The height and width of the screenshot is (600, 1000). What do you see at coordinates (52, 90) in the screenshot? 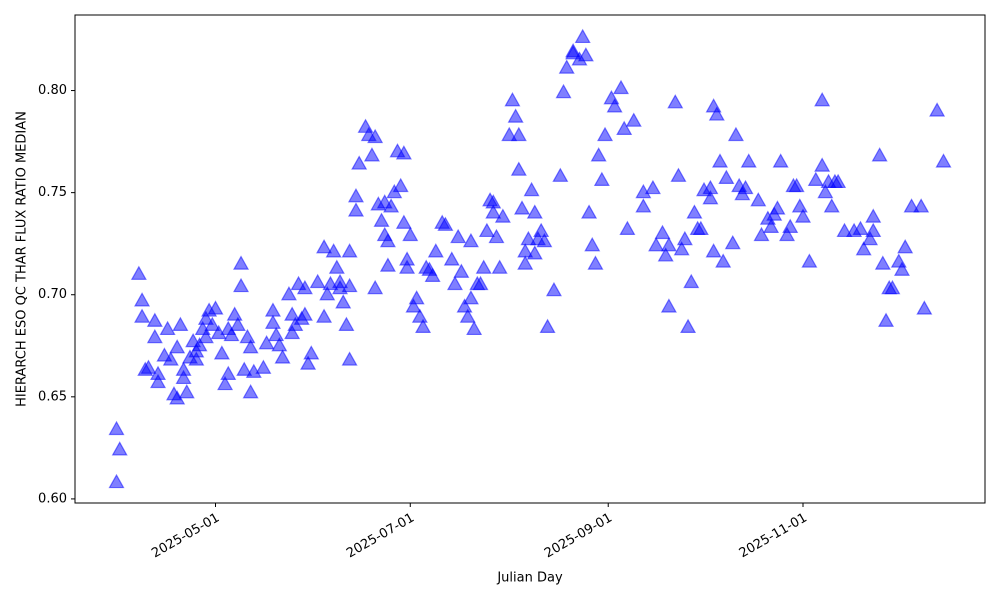
I see `y-tick-label: 0.80` at bounding box center [52, 90].